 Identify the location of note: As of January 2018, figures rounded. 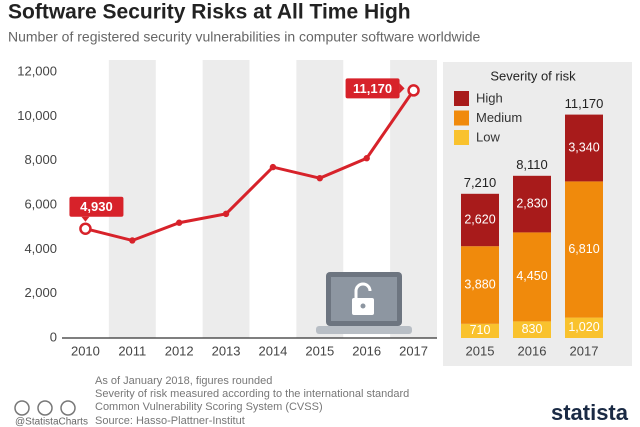
(183, 381).